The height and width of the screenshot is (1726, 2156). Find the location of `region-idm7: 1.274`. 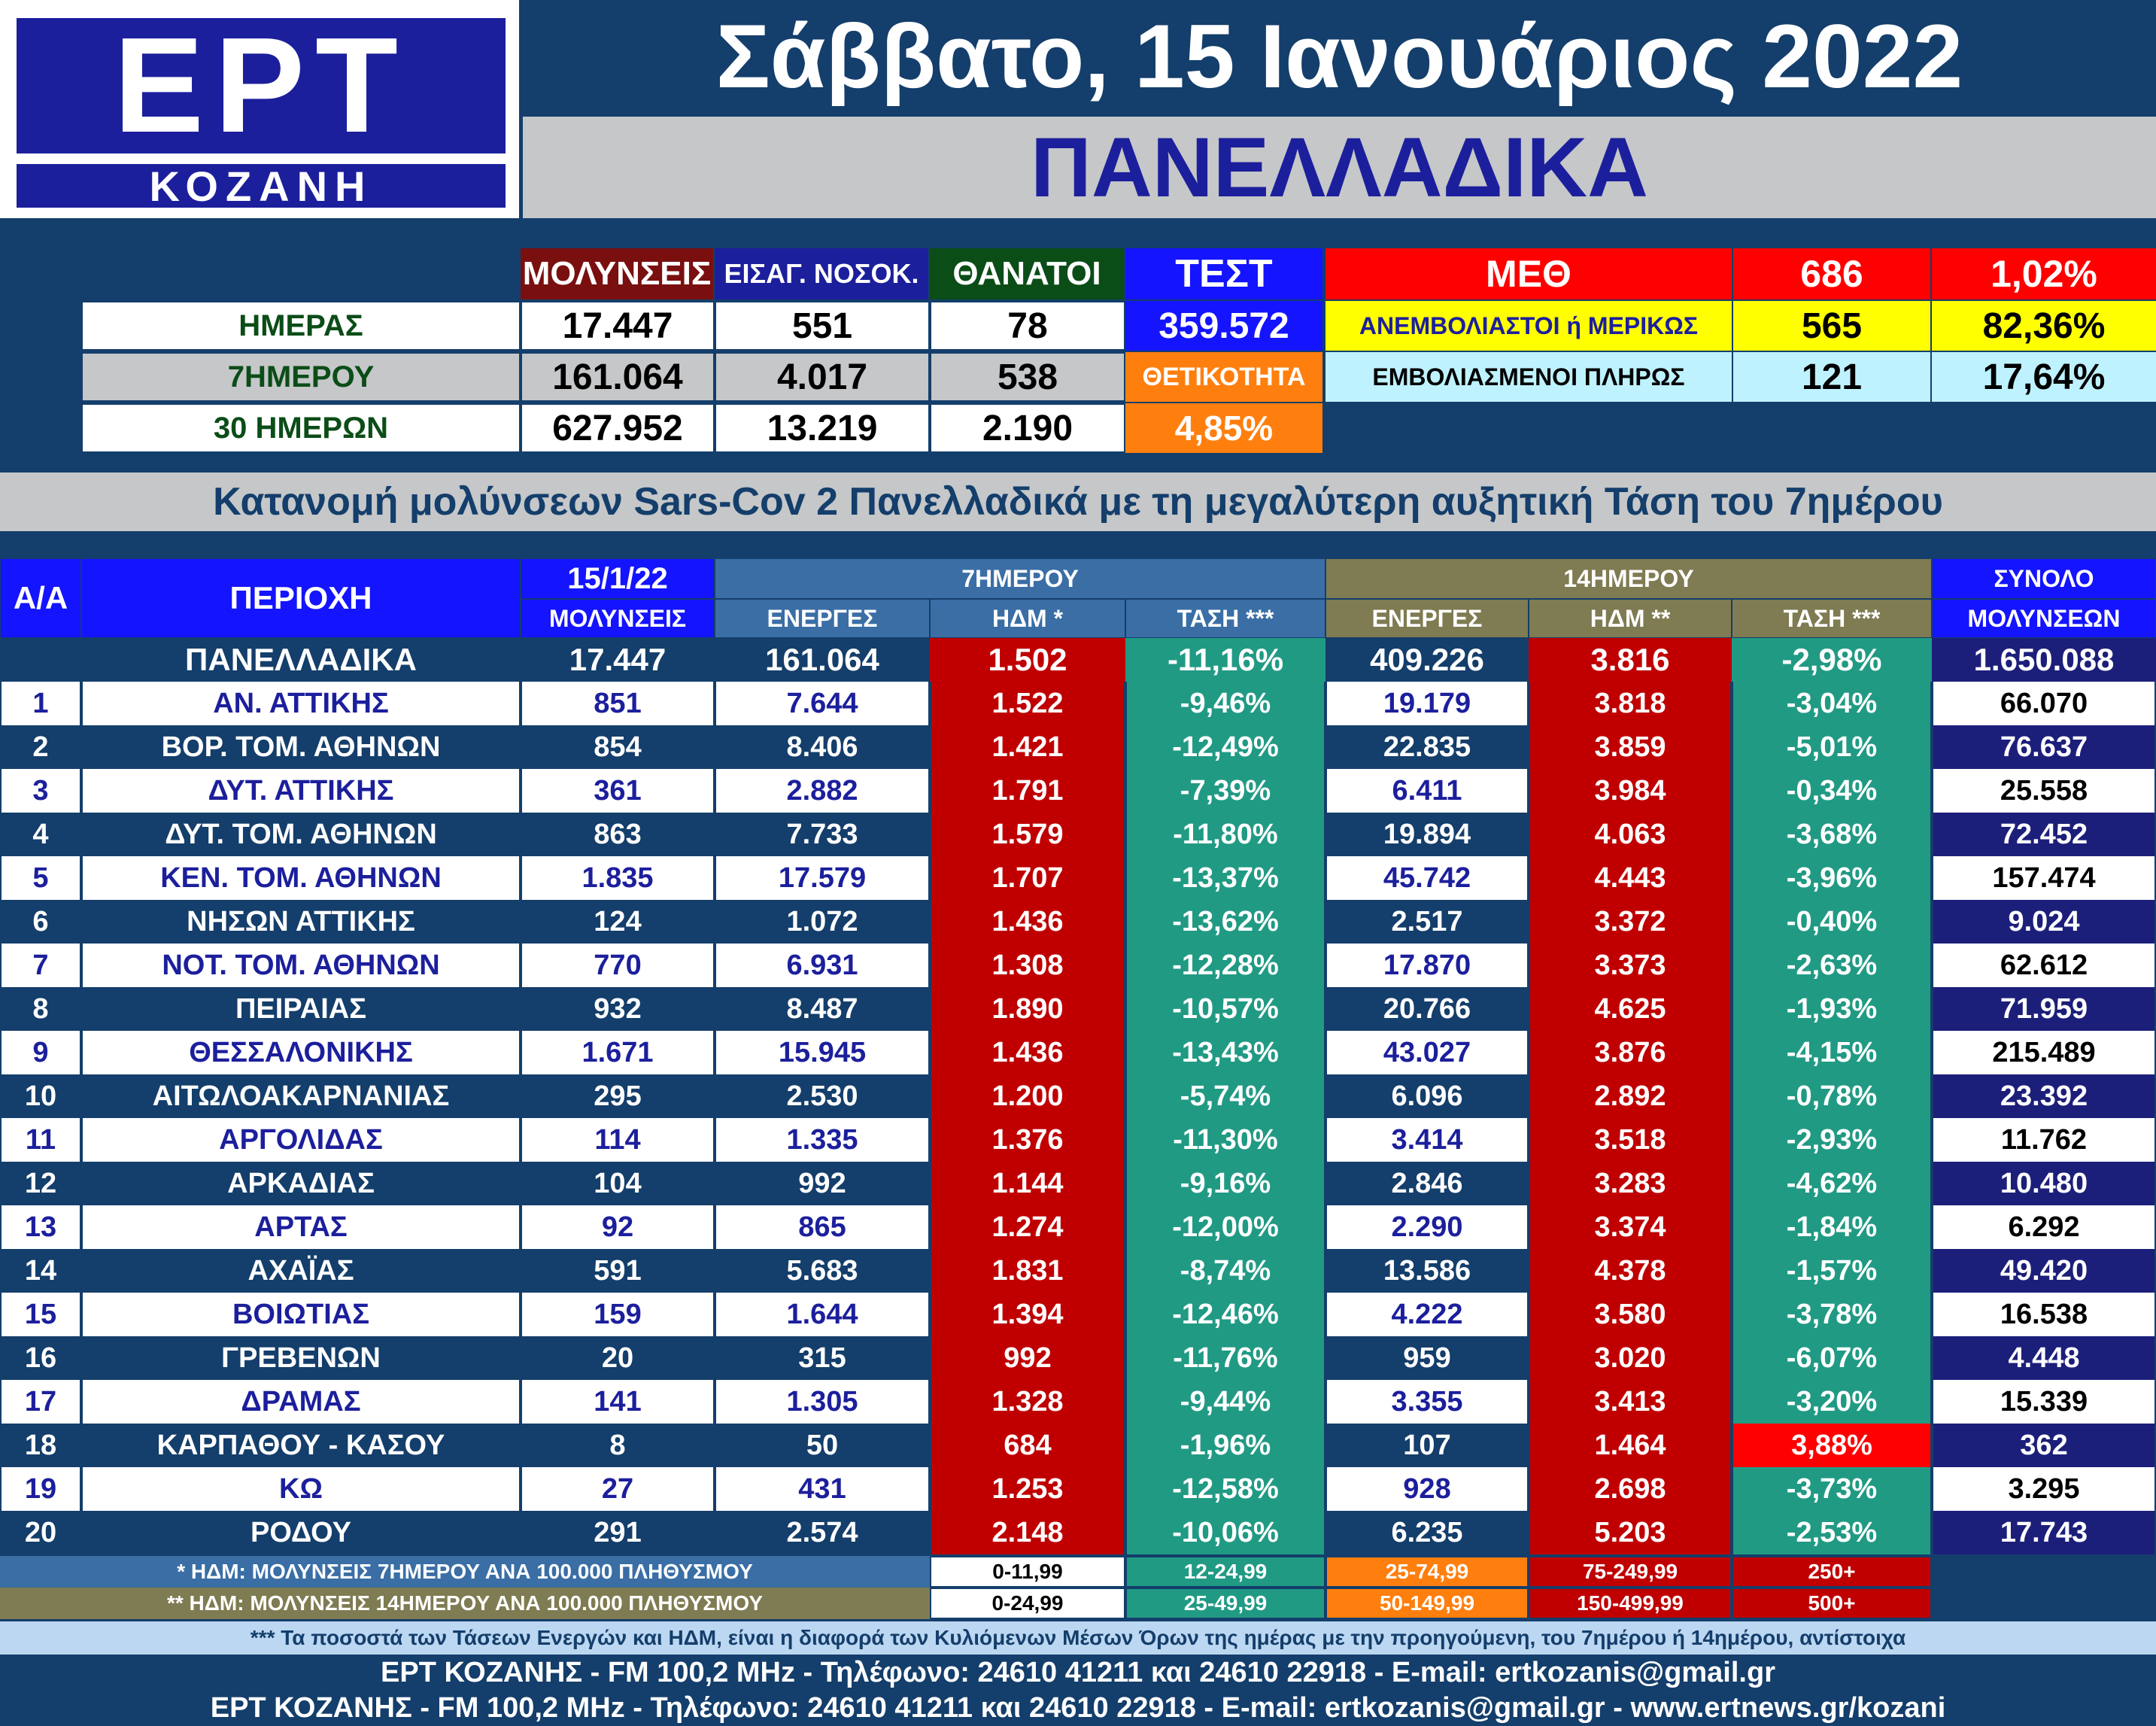

region-idm7: 1.274 is located at coordinates (1027, 1227).